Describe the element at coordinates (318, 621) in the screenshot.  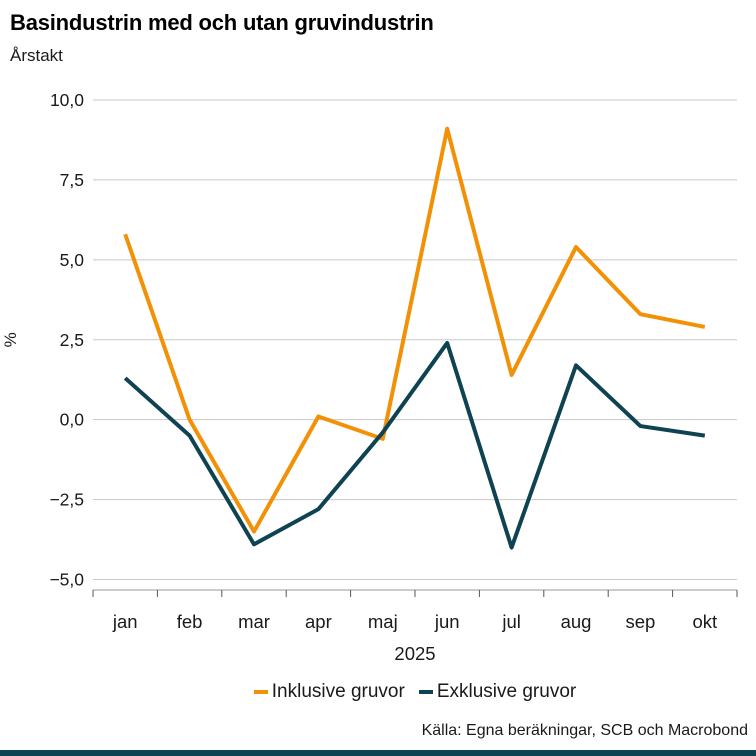
I see `x-tick-label: apr` at that location.